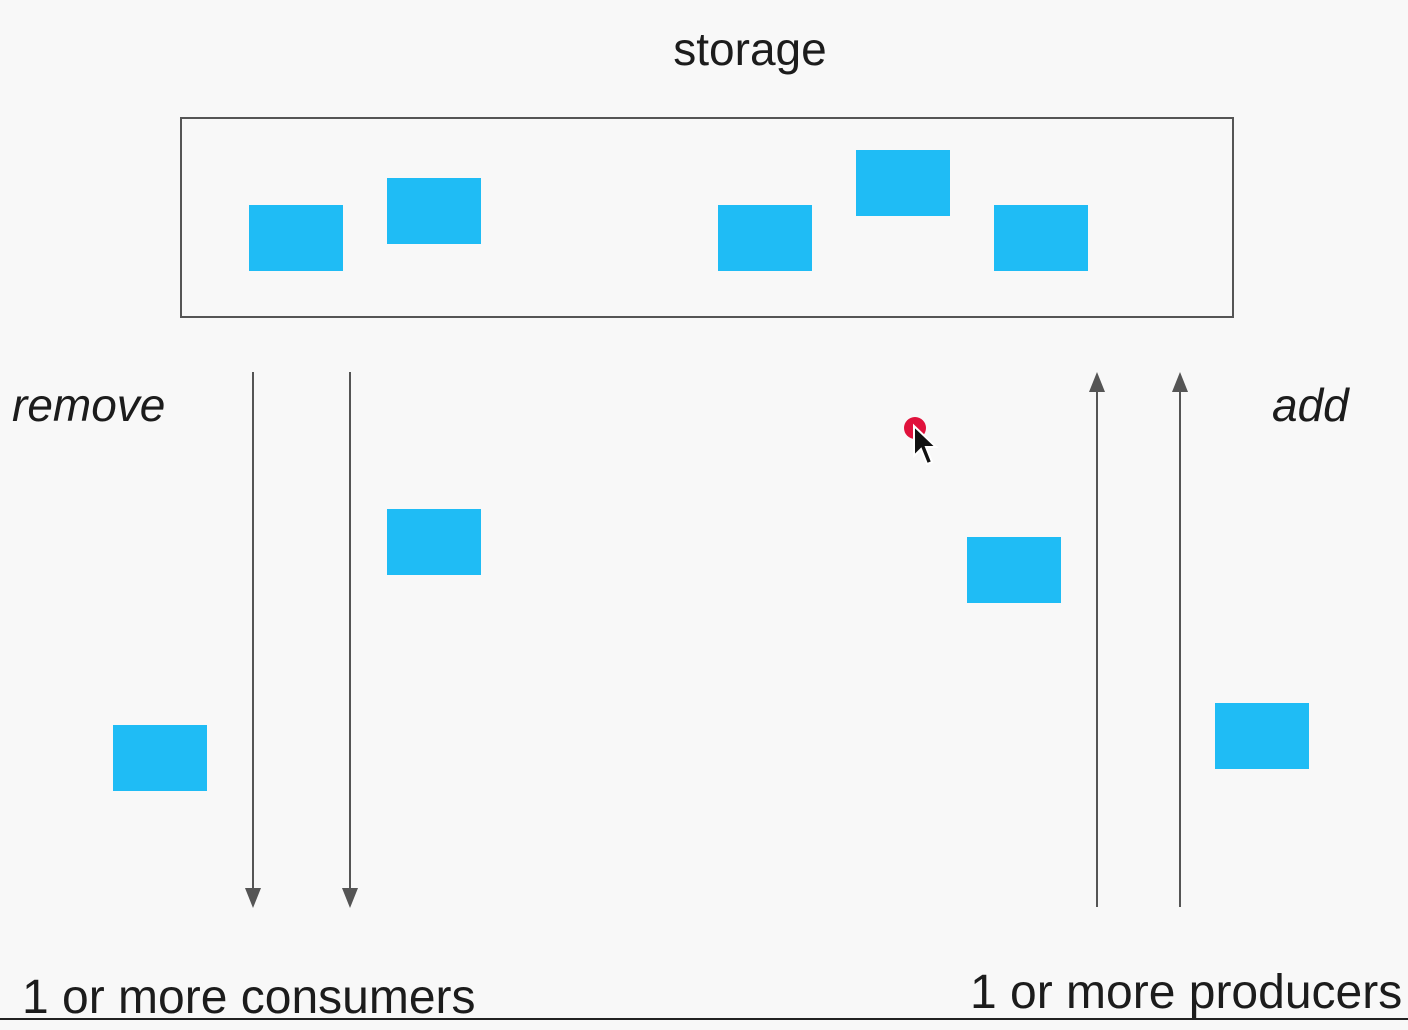  What do you see at coordinates (89, 405) in the screenshot?
I see `remove-label: remove` at bounding box center [89, 405].